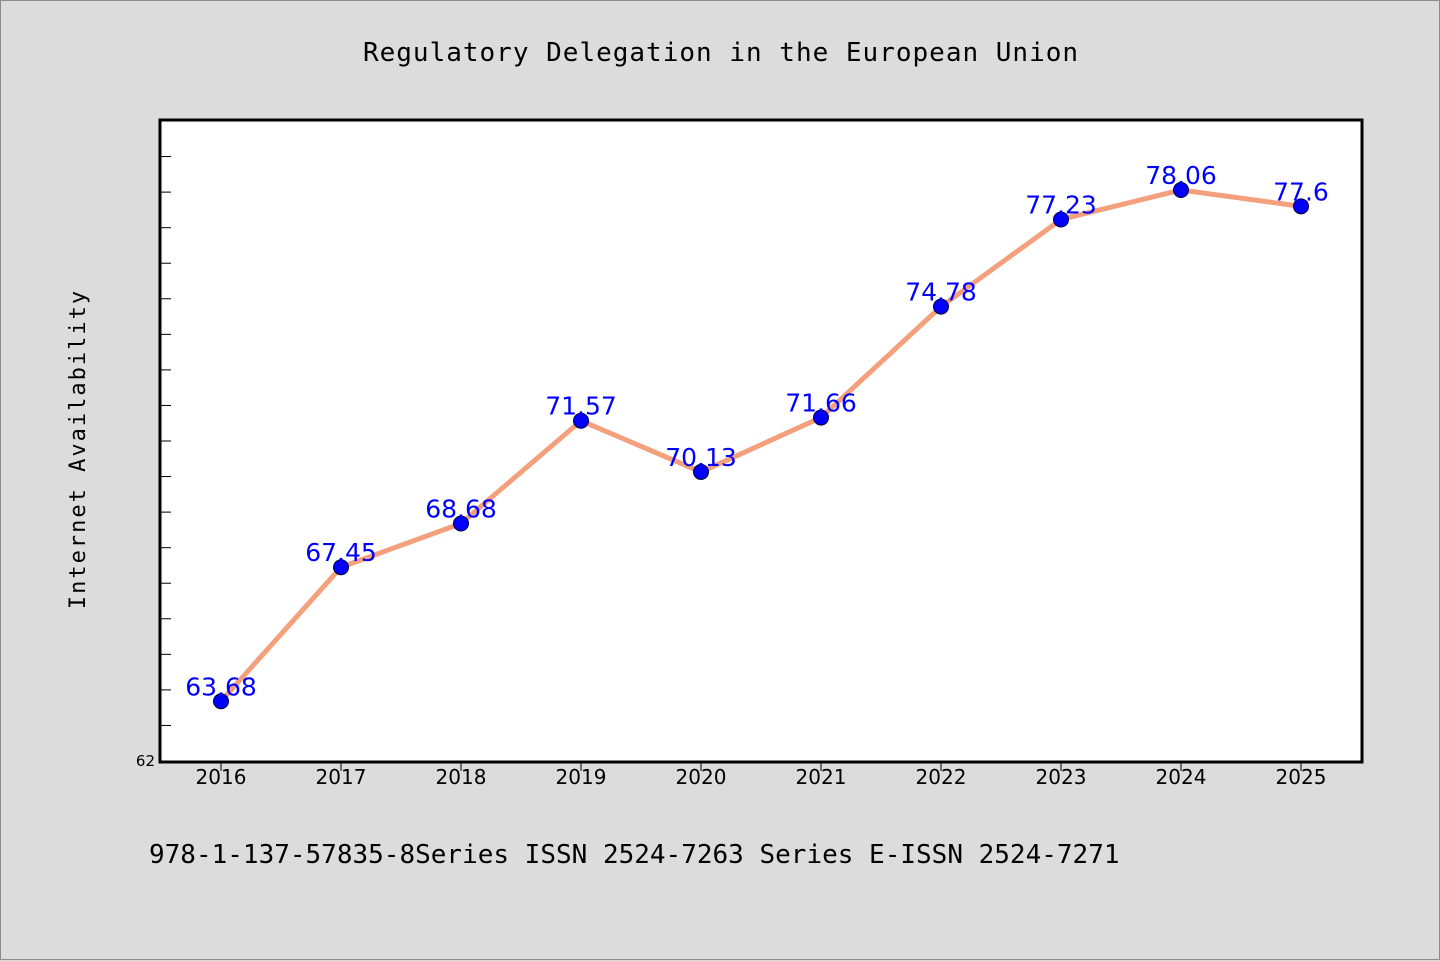 The height and width of the screenshot is (961, 1440). What do you see at coordinates (581, 777) in the screenshot?
I see `x-tick-label: 2019` at bounding box center [581, 777].